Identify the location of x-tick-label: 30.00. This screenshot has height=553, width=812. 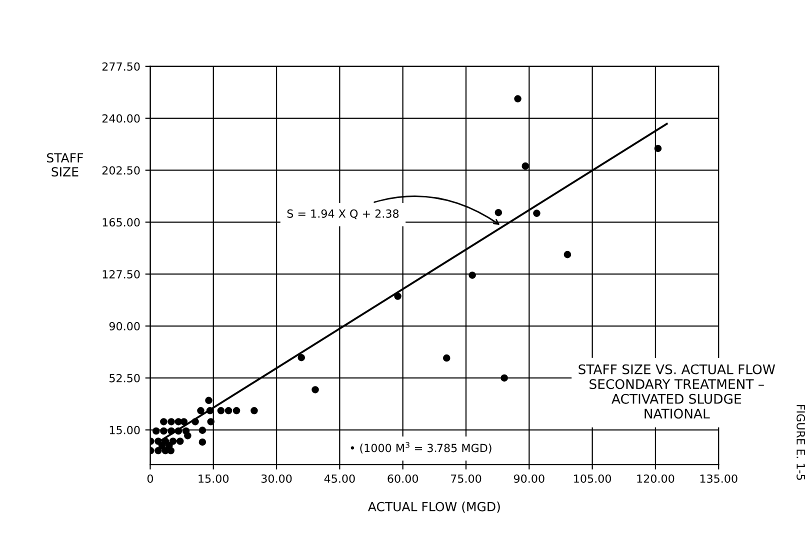
(276, 478).